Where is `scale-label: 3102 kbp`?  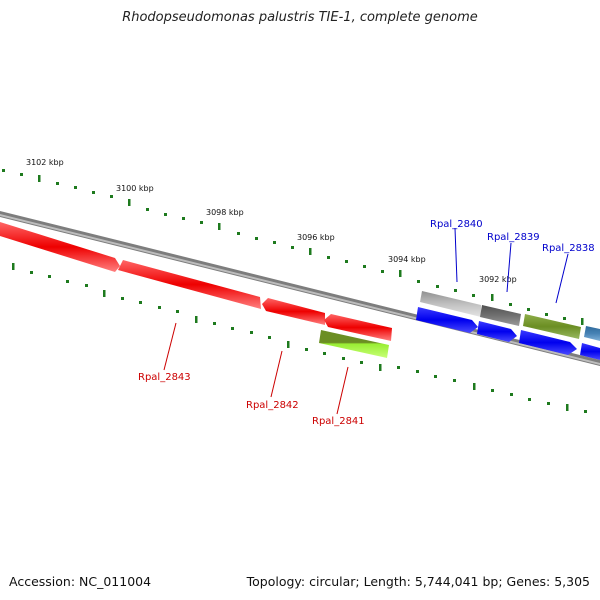
scale-label: 3102 kbp is located at coordinates (45, 162).